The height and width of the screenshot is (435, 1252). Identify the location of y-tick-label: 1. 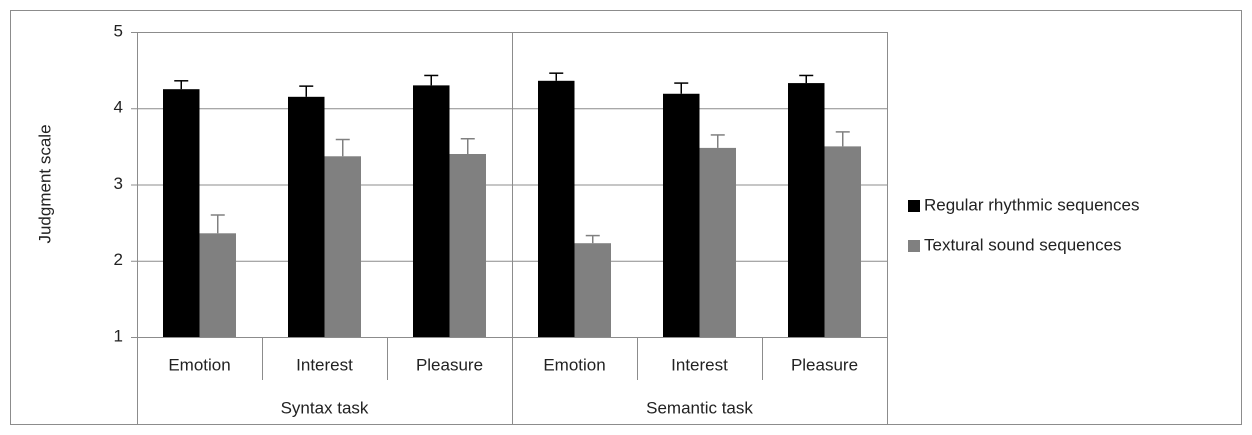
(118, 335).